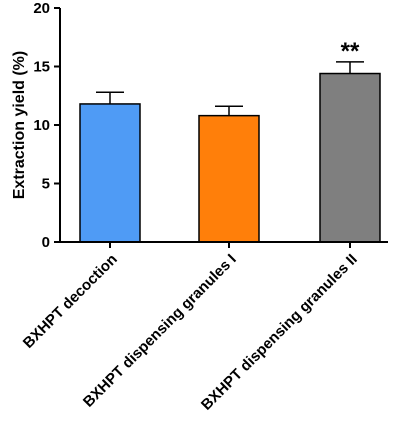 This screenshot has width=413, height=448. Describe the element at coordinates (70, 301) in the screenshot. I see `x-tick-label: BXHPT decoction` at that location.